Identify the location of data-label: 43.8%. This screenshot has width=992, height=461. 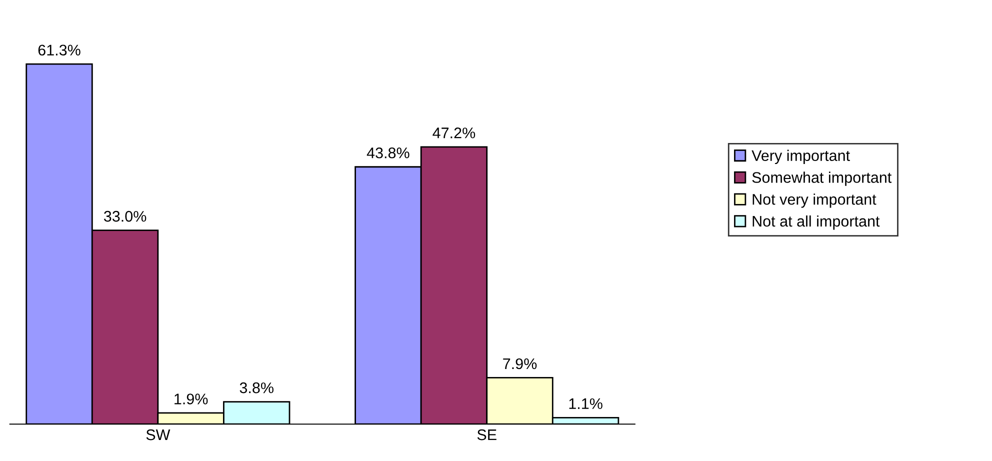
(388, 152).